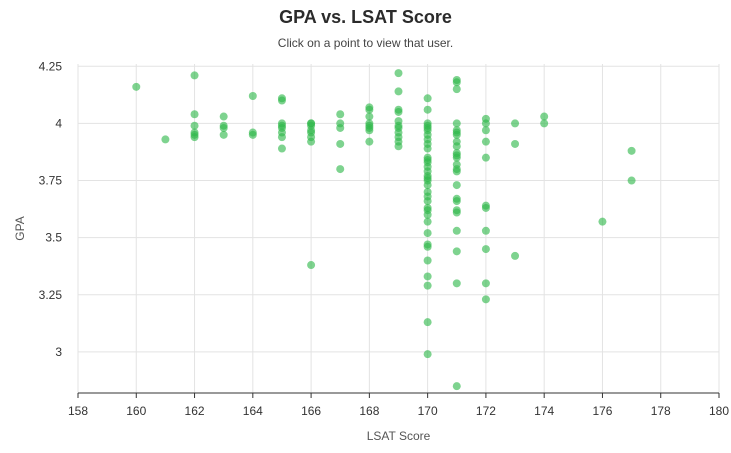 The height and width of the screenshot is (453, 731). Describe the element at coordinates (51, 66) in the screenshot. I see `y-tick-label: 4.25` at that location.